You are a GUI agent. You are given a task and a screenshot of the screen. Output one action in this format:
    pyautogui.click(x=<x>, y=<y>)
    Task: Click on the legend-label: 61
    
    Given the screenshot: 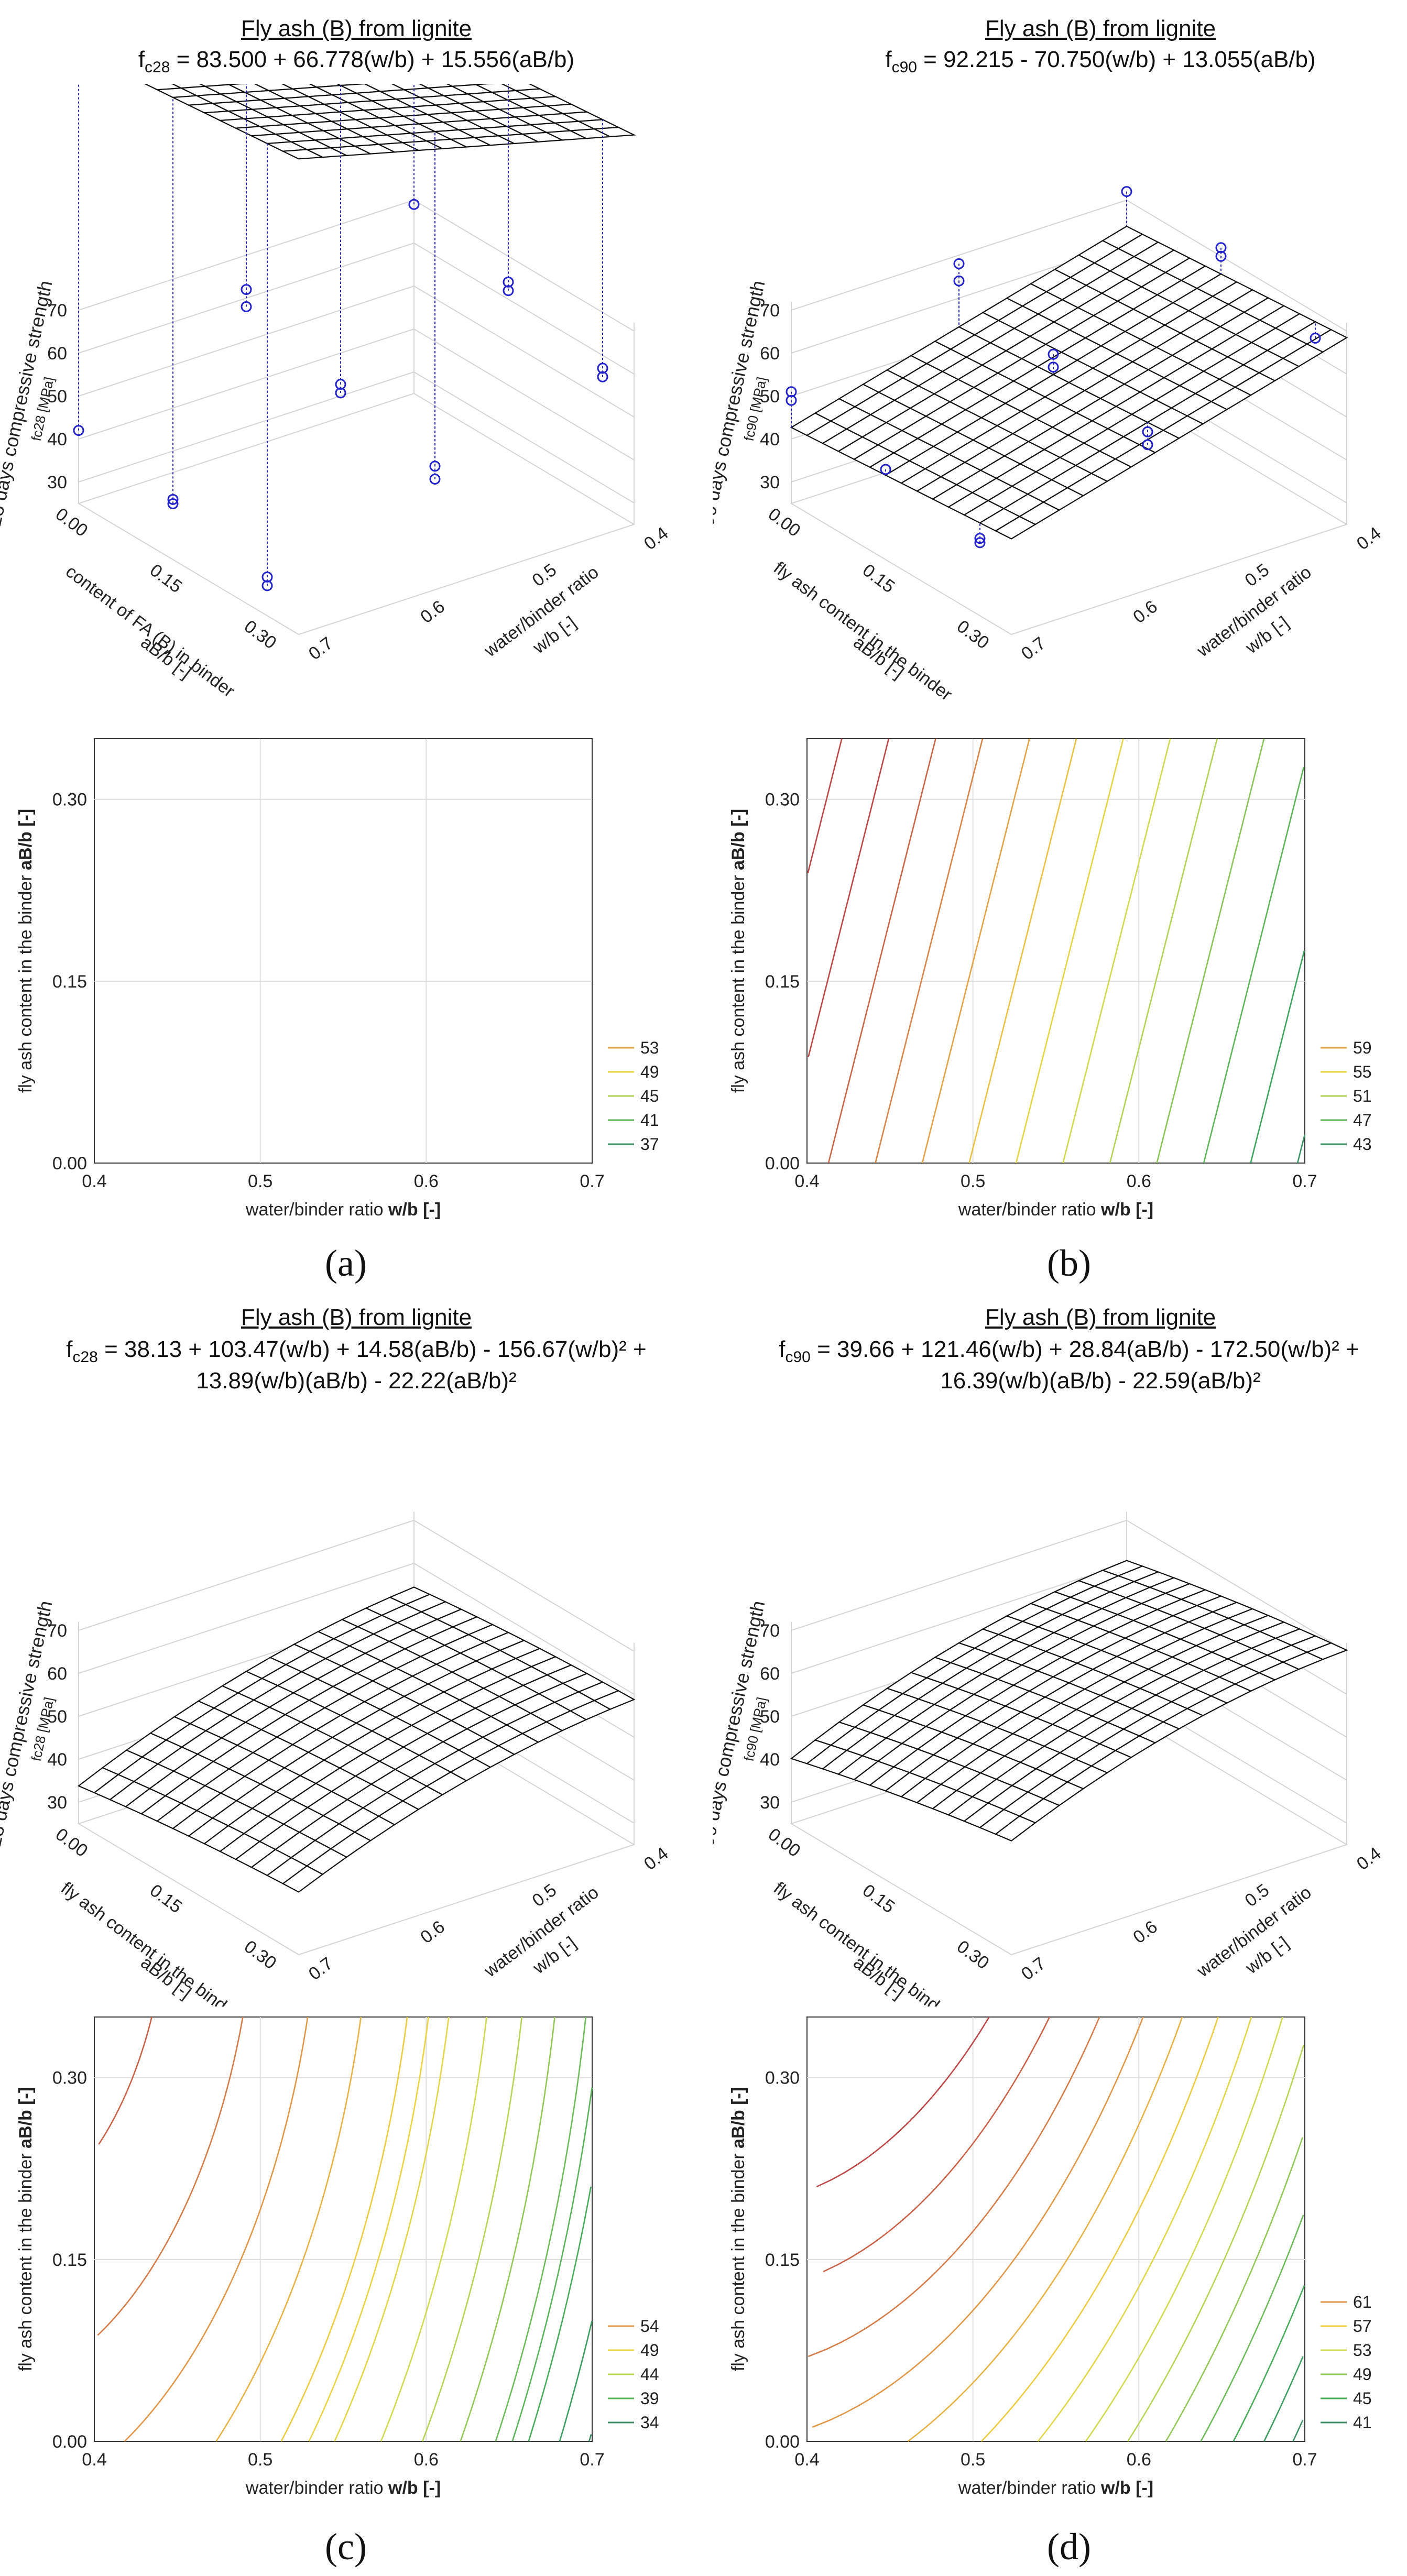 What is the action you would take?
    pyautogui.click(x=1362, y=2302)
    